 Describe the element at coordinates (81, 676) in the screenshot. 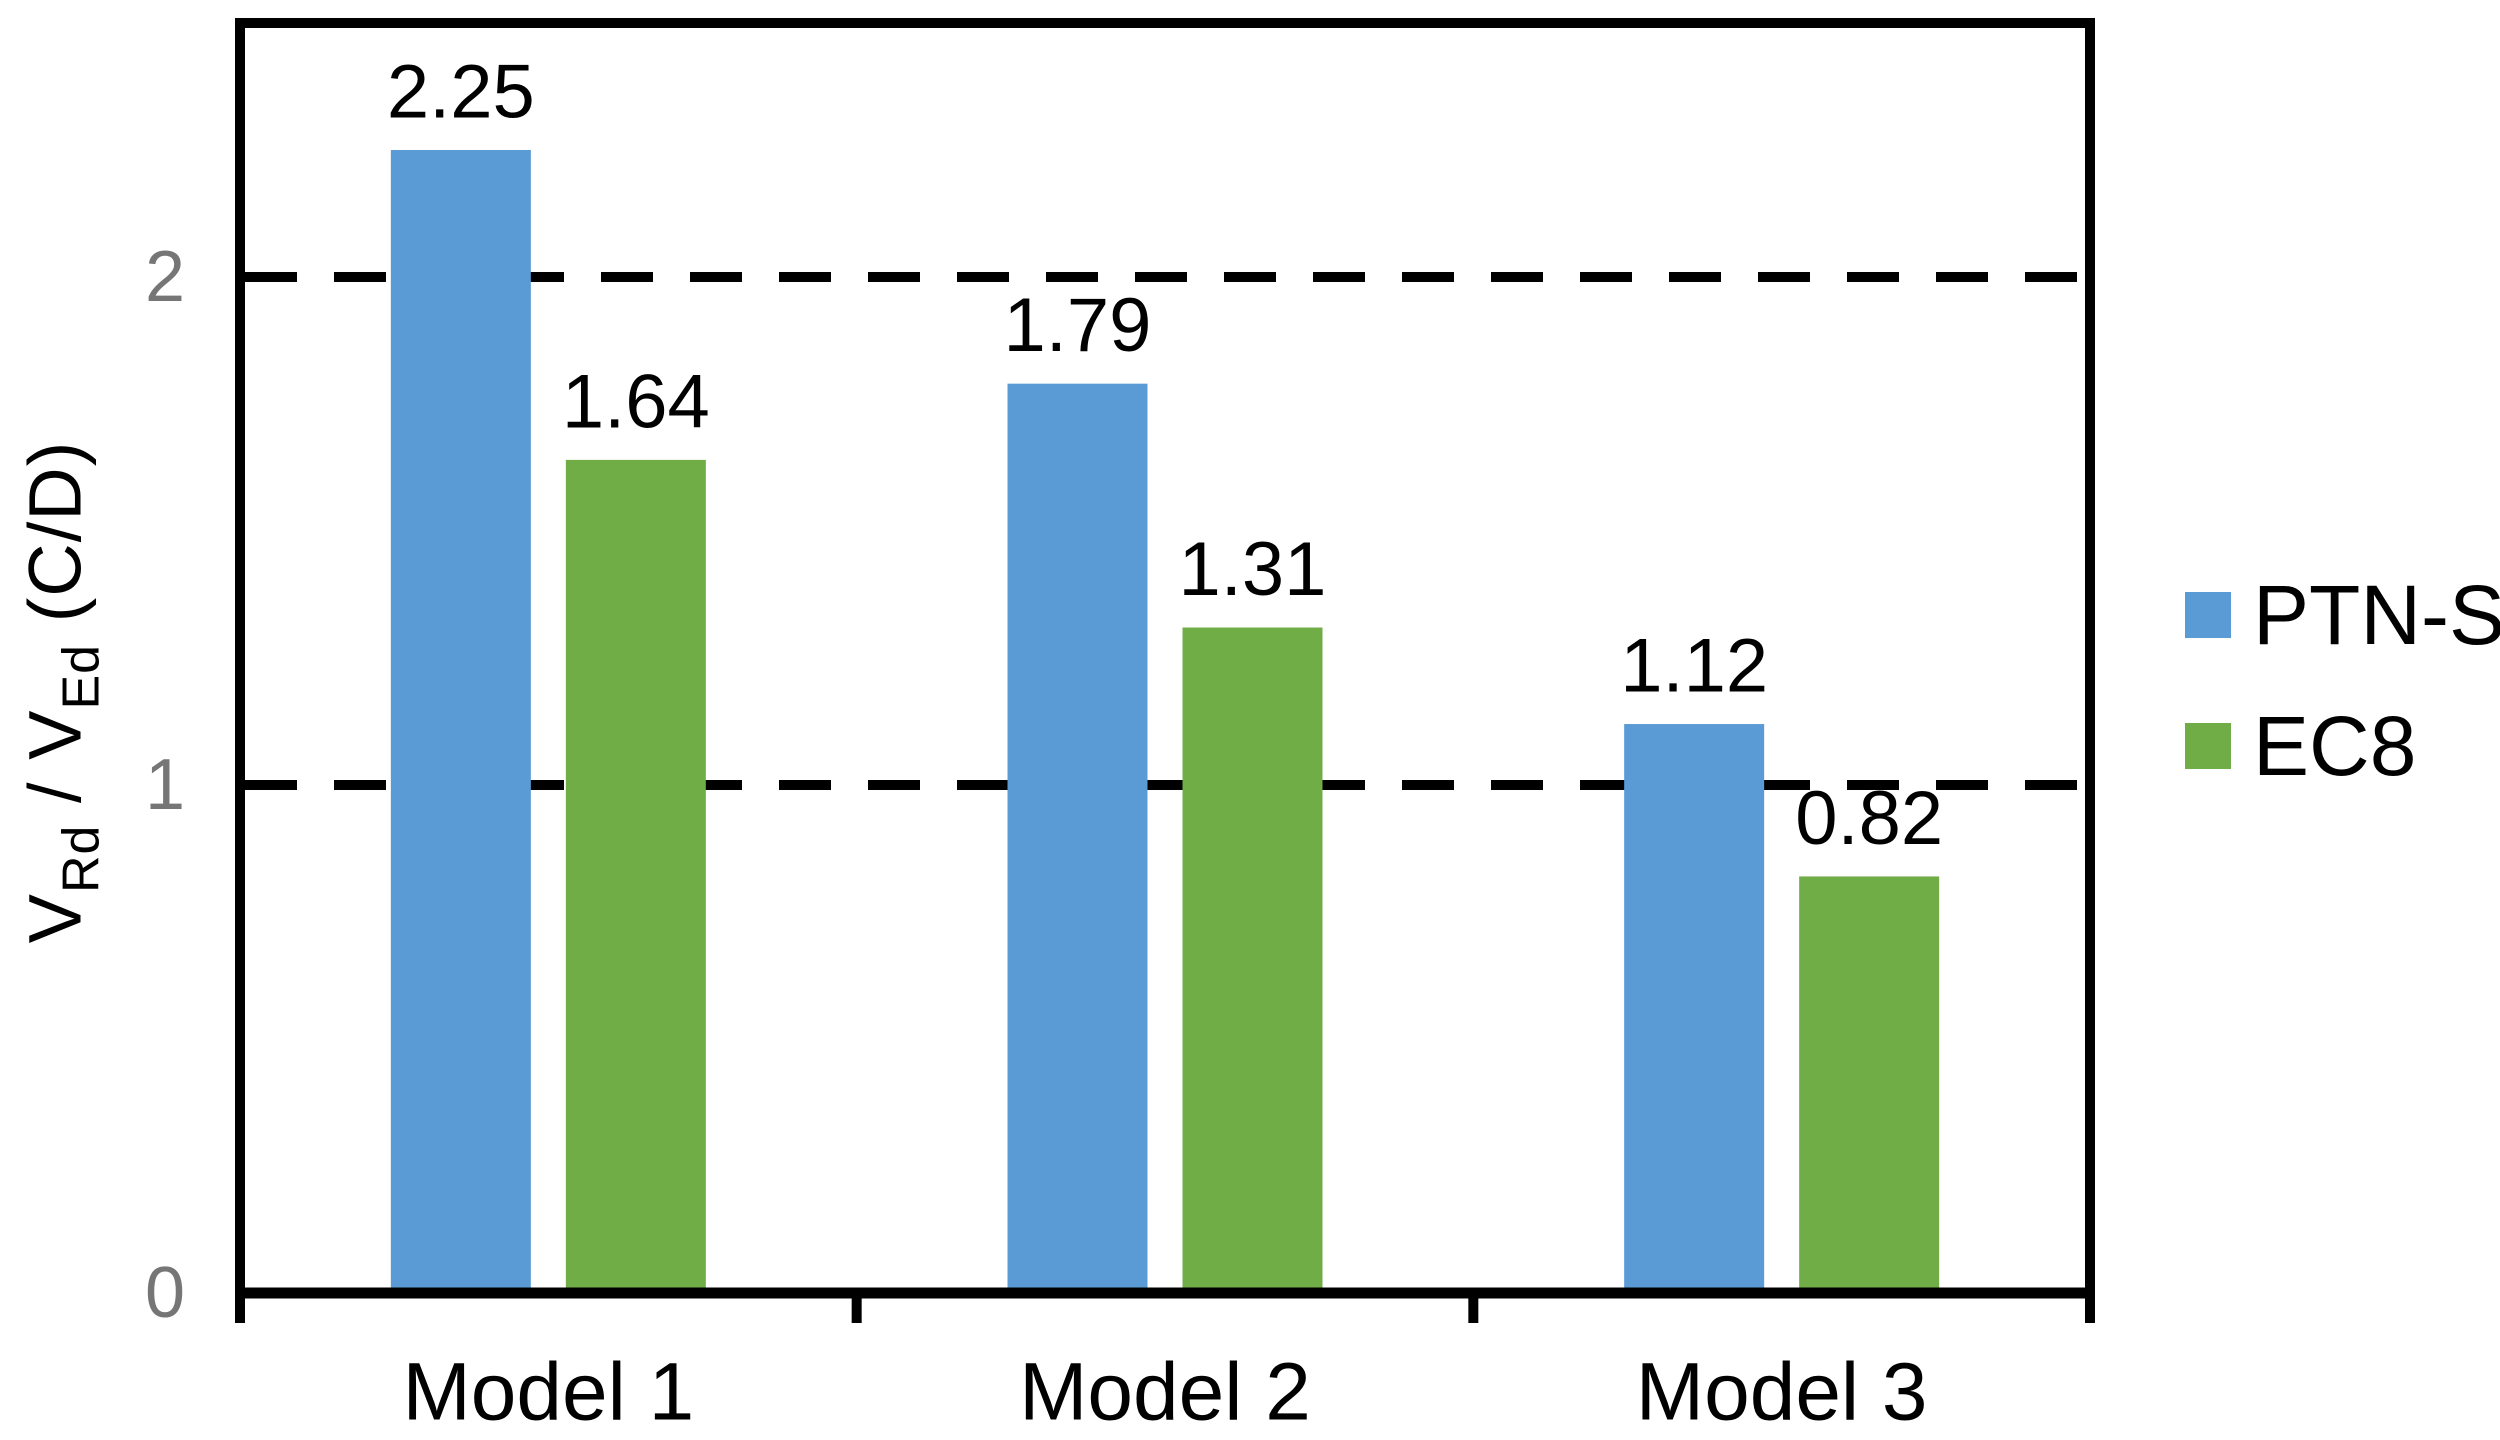

I see `y-axis-title-subscript: Ed` at that location.